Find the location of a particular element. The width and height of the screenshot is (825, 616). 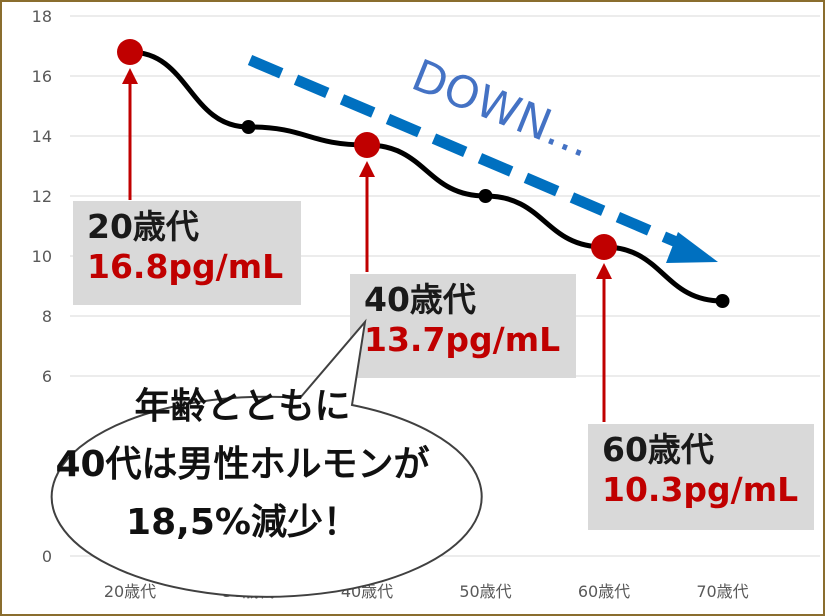

callout-20s: 20歳代 16.8pg/mL is located at coordinates (187, 253).